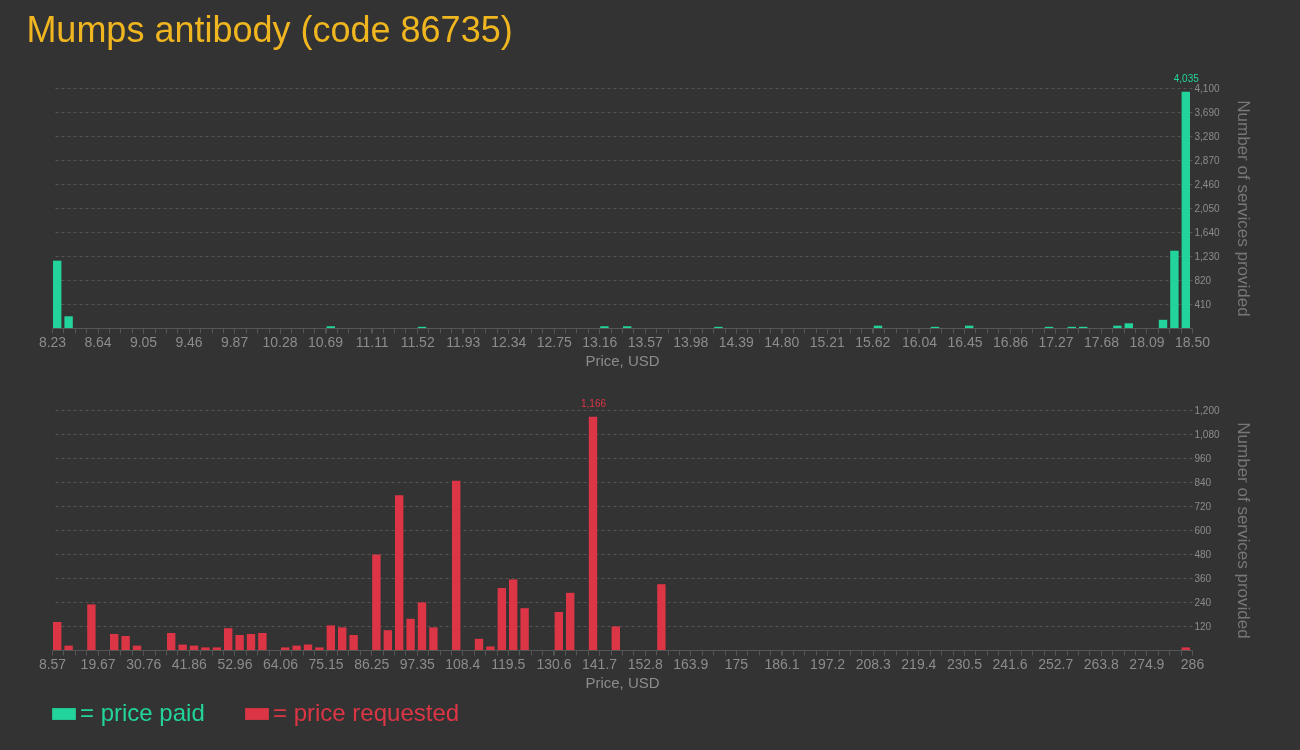 The width and height of the screenshot is (1300, 750). Describe the element at coordinates (366, 712) in the screenshot. I see `legend-label: = price requested` at that location.